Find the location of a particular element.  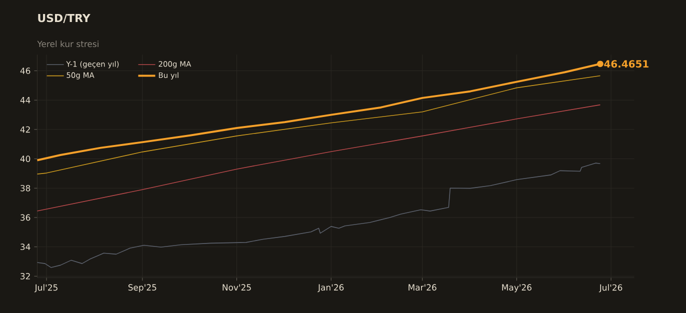

y-tick-label: 32 is located at coordinates (25, 276).